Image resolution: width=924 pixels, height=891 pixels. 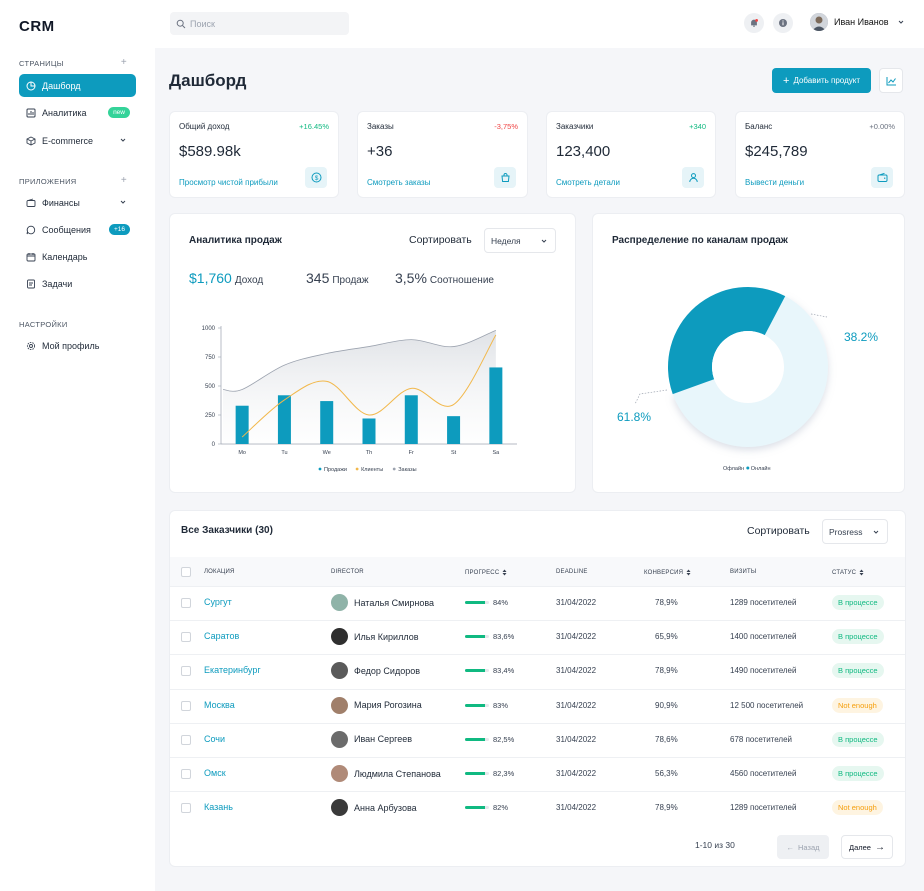 I want to click on column-header-label: ПРОГРЕСС, so click(x=482, y=572).